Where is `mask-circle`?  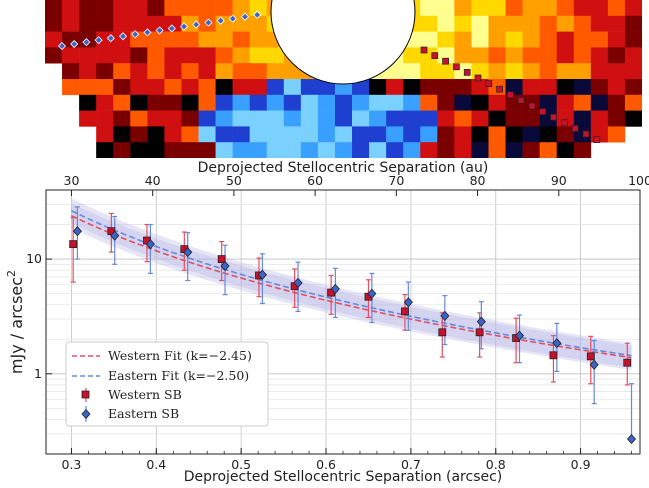 mask-circle is located at coordinates (343, 42).